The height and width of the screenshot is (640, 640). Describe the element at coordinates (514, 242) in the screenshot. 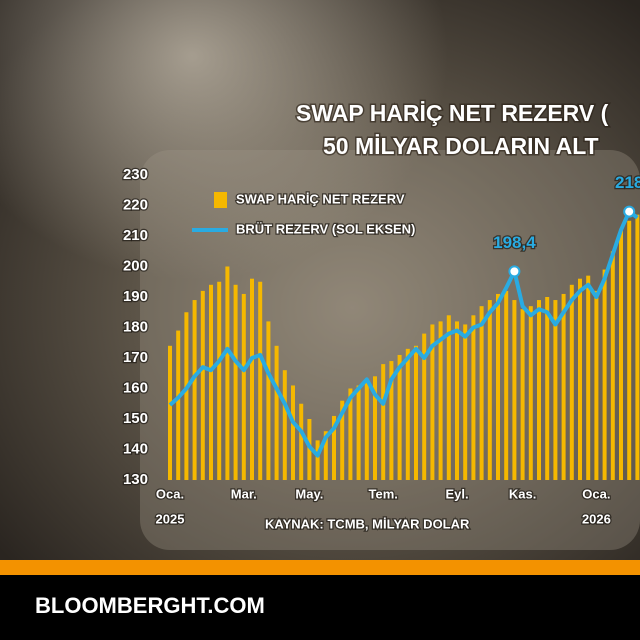

I see `value-label: 198,4` at that location.